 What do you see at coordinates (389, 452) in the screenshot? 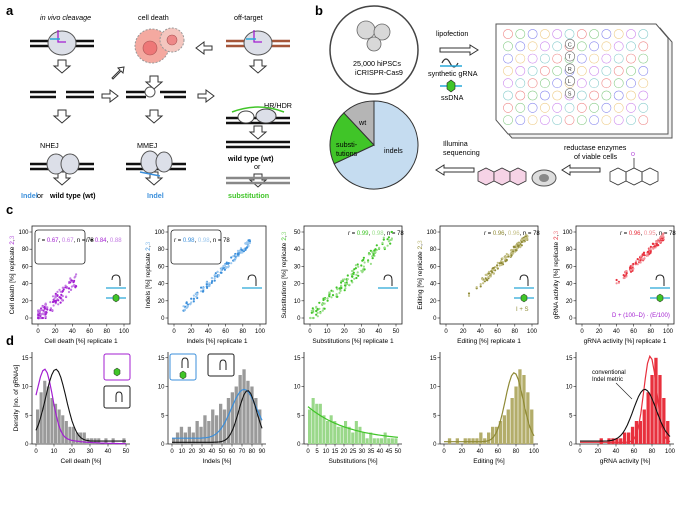
I see `x-tick-label: 45` at bounding box center [389, 452].